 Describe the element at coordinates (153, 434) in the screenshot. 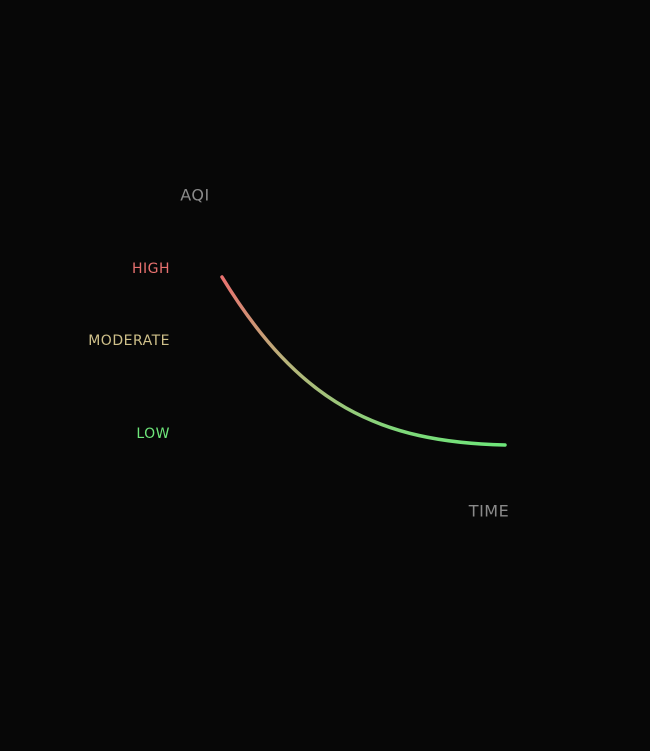

I see `level-label: LOW` at that location.